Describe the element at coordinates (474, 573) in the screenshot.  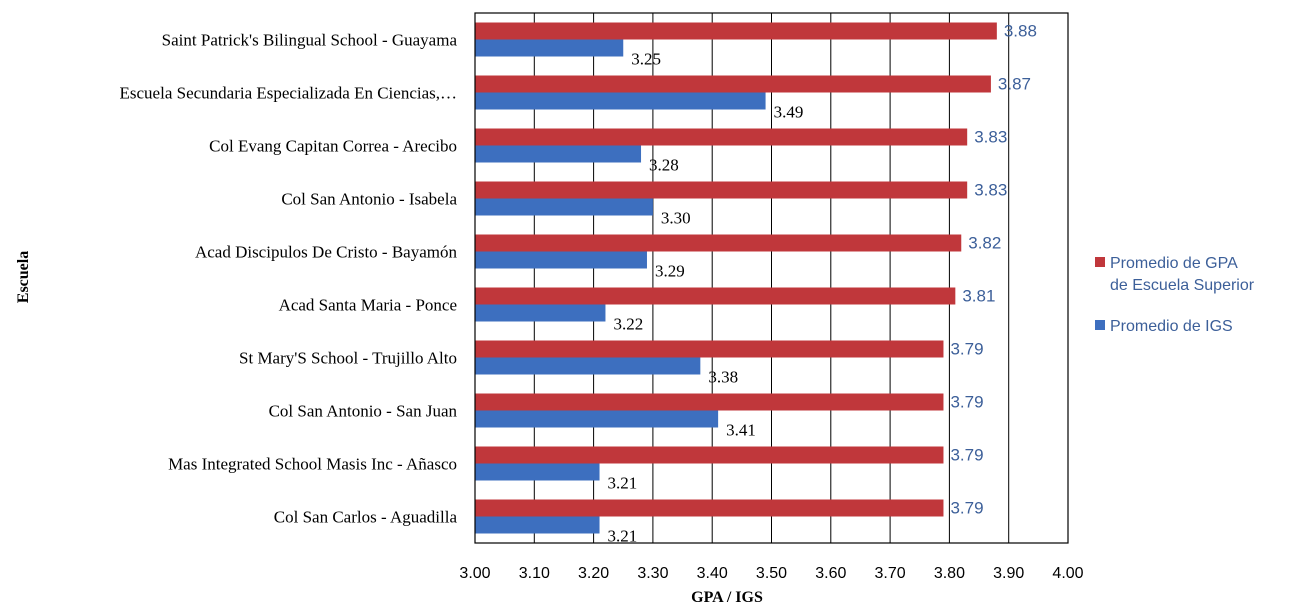
I see `x-tick-label: 3.00` at that location.